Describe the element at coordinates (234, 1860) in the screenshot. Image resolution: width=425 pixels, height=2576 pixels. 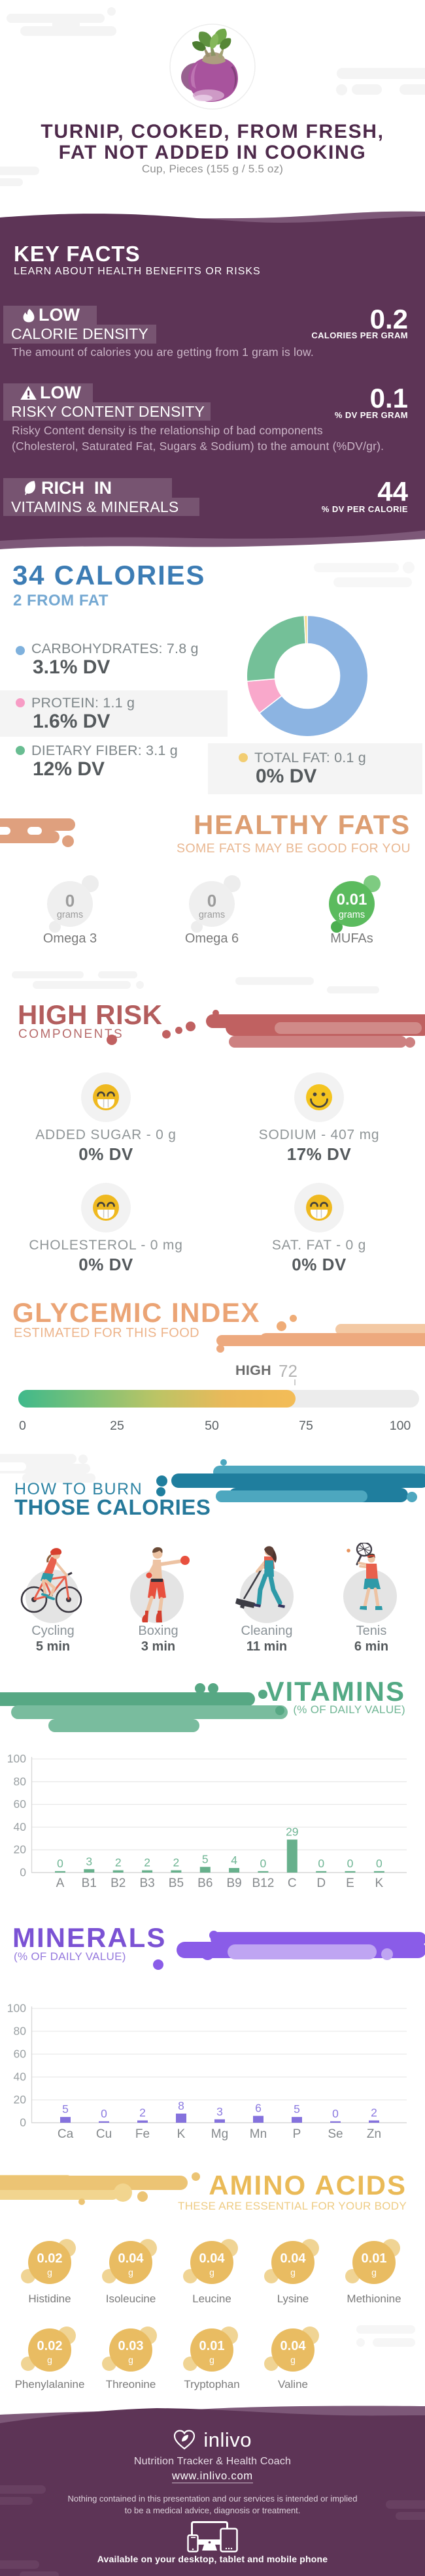
I see `svg-text: 4` at that location.